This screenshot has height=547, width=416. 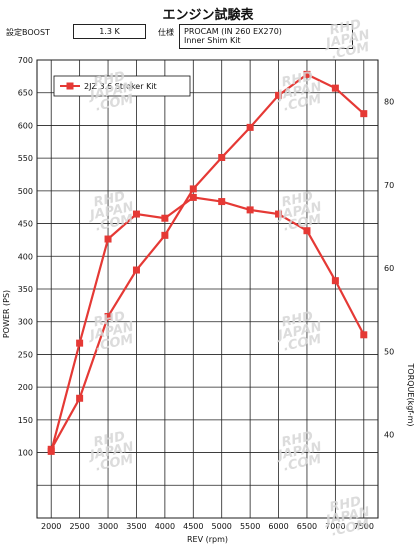 I want to click on y2-tick-label: 70, so click(x=389, y=185).